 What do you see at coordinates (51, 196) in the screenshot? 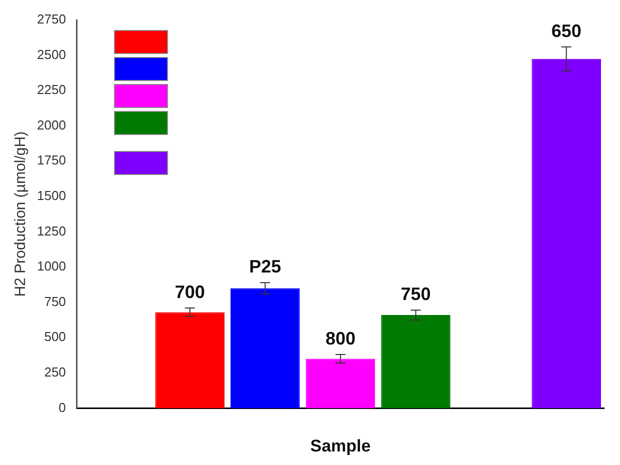
I see `y-tick-label: 1500` at bounding box center [51, 196].